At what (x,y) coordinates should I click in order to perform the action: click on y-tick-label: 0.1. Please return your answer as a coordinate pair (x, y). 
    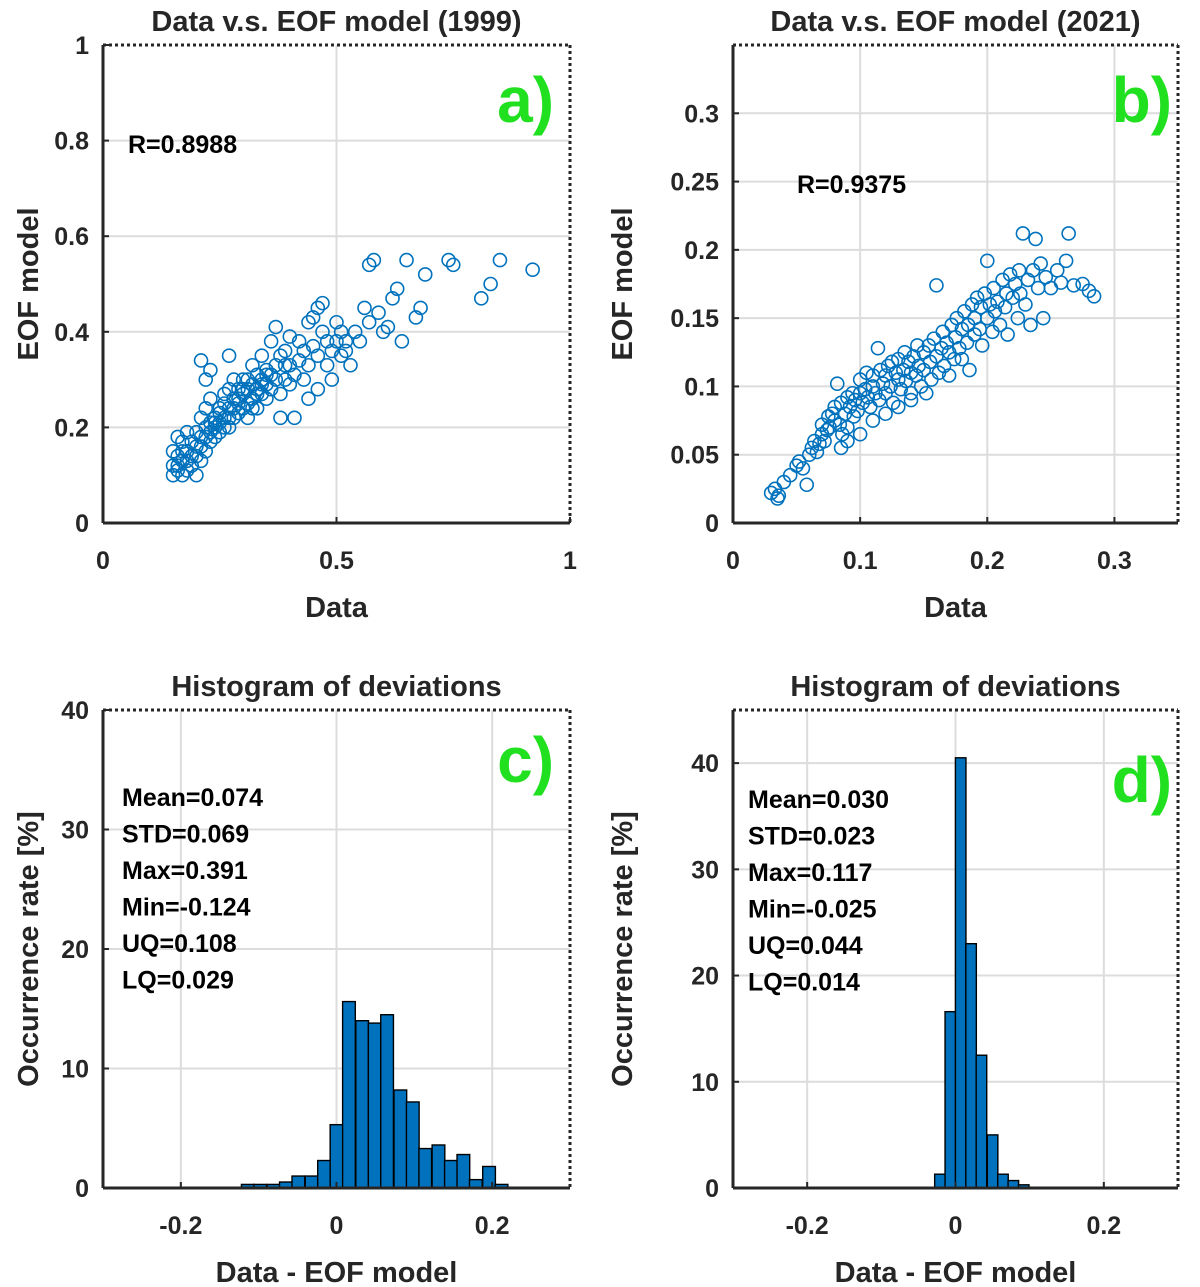
    Looking at the image, I should click on (701, 387).